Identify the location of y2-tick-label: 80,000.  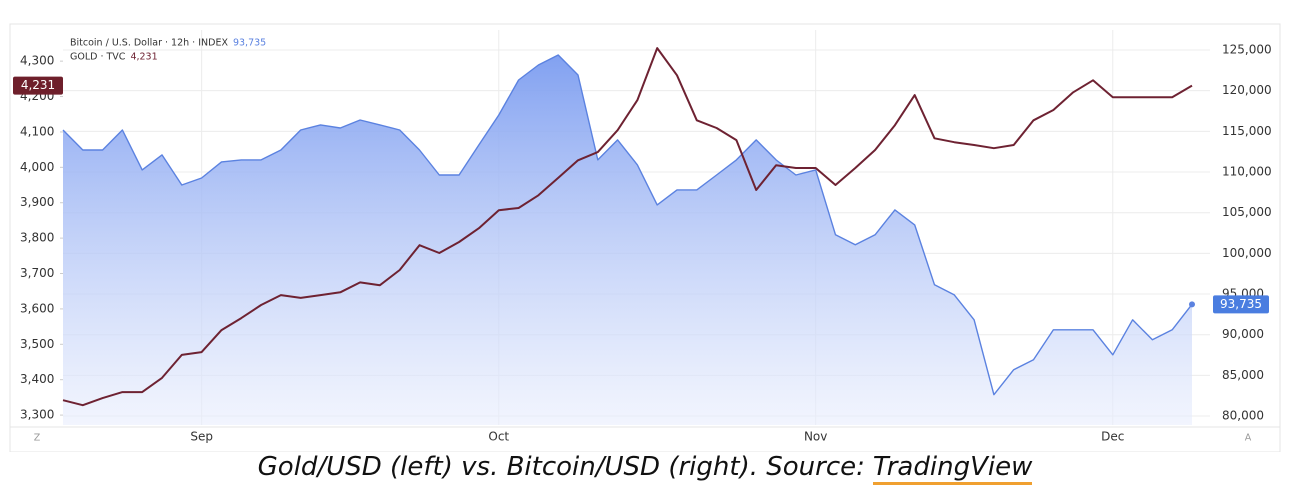
(1243, 416).